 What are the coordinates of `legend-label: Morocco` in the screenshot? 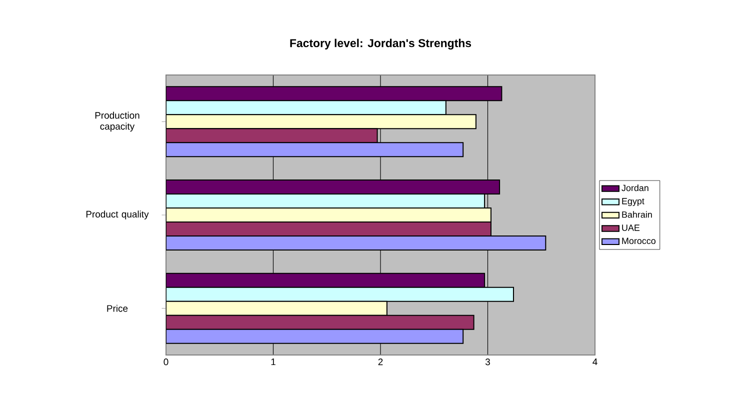 It's located at (639, 241).